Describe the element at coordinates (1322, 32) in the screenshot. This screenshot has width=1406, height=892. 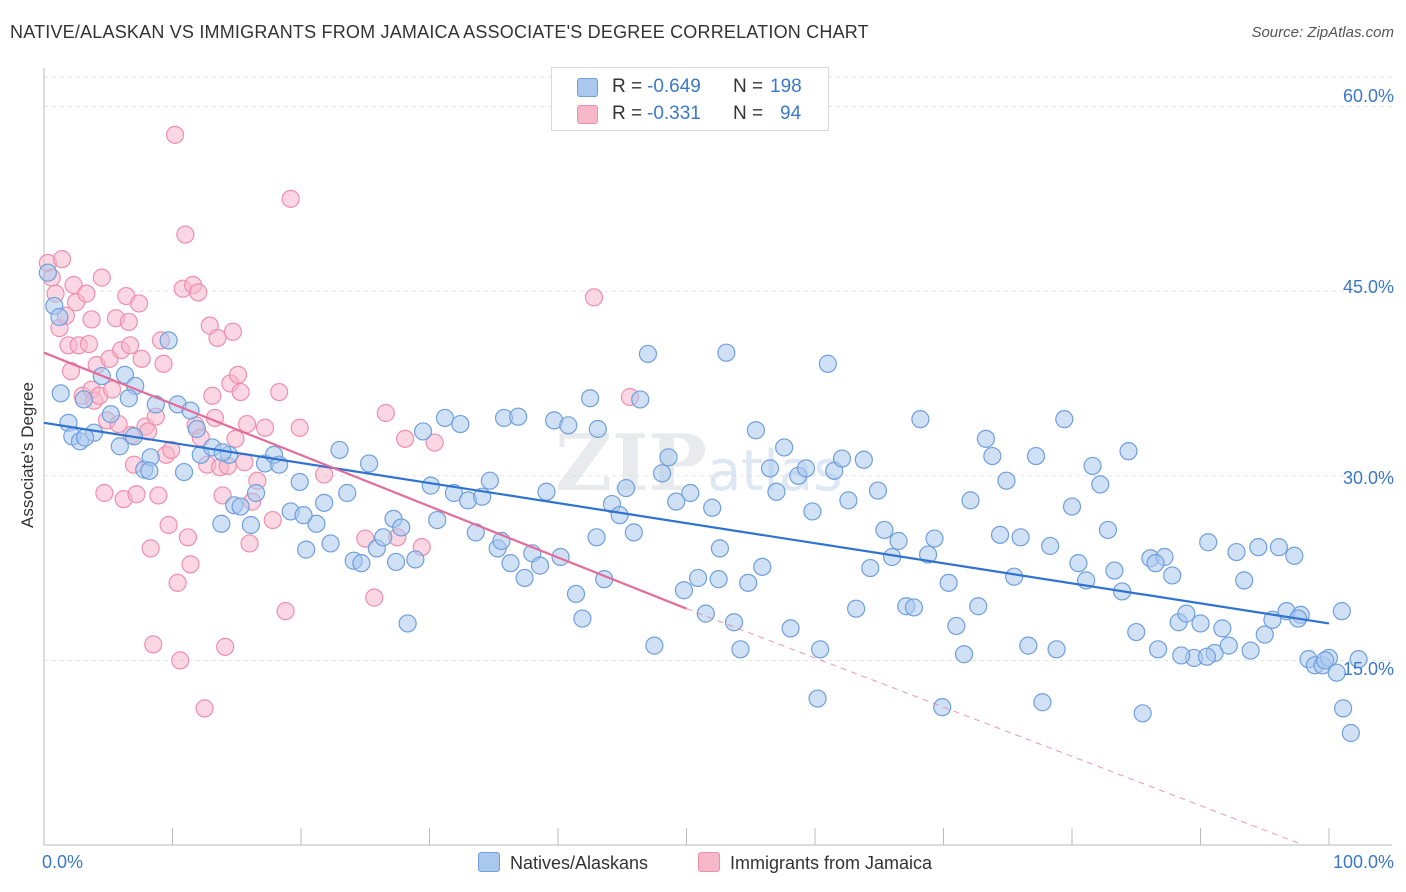
I see `source-label: Source: ZipAtlas.com` at that location.